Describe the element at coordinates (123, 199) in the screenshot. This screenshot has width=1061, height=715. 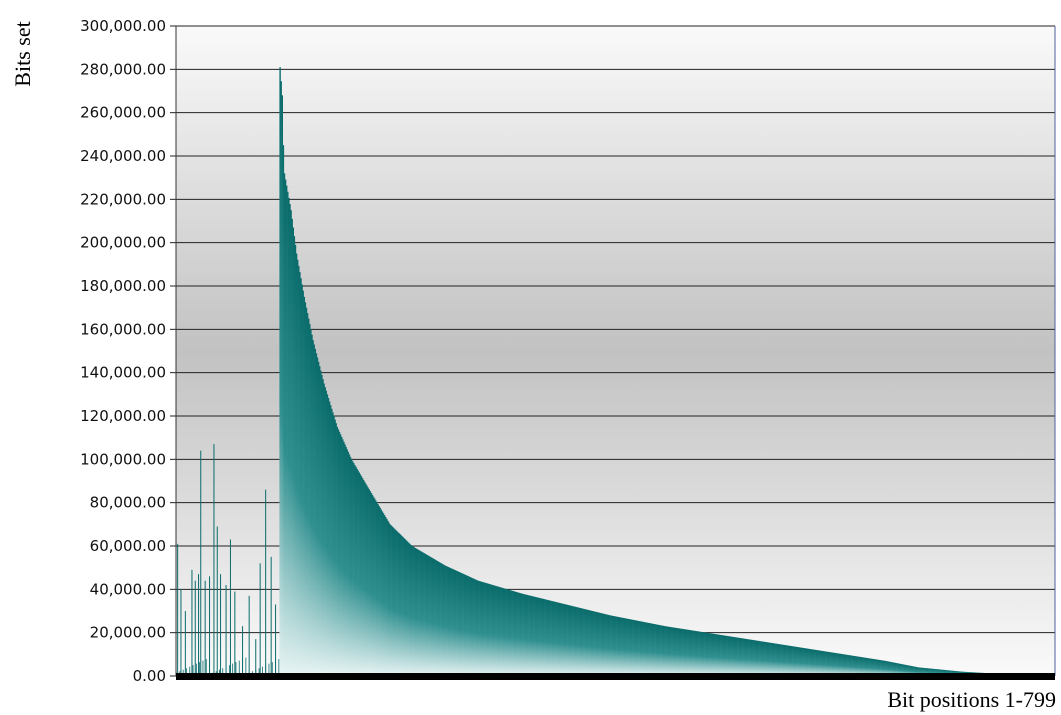
I see `y-tick-label: 220,000.00` at that location.